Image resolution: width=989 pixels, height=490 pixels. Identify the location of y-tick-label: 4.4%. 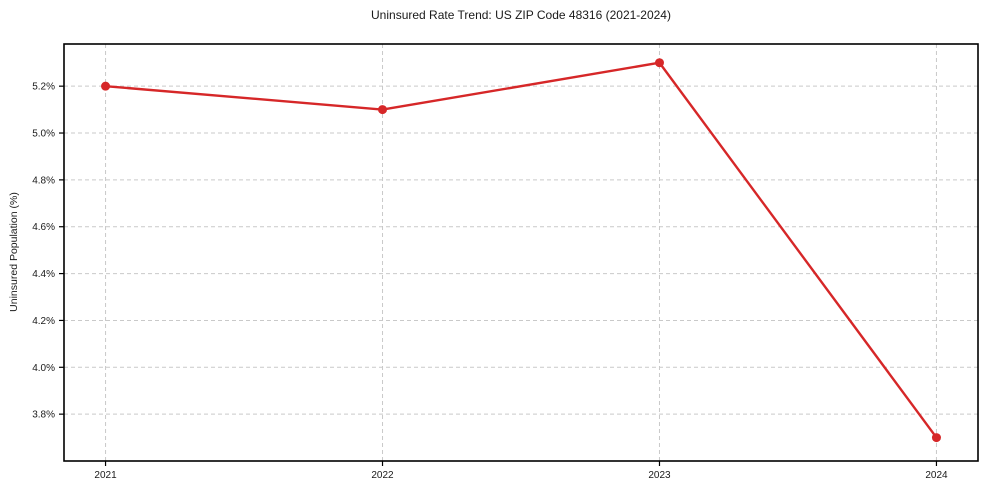
(43, 274).